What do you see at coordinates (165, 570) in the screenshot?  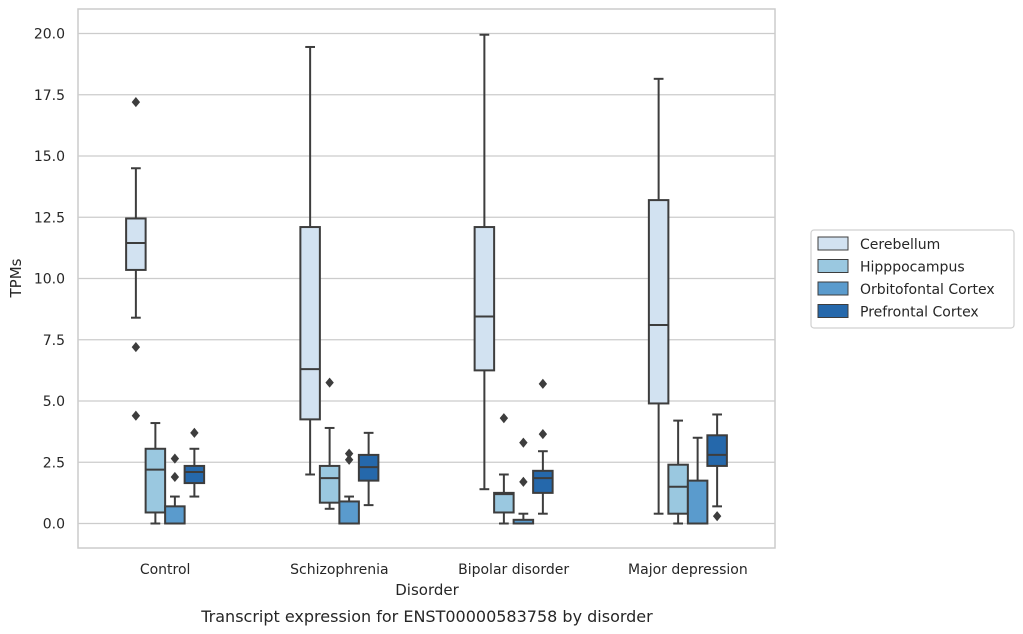 I see `x-tick-label: Control` at bounding box center [165, 570].